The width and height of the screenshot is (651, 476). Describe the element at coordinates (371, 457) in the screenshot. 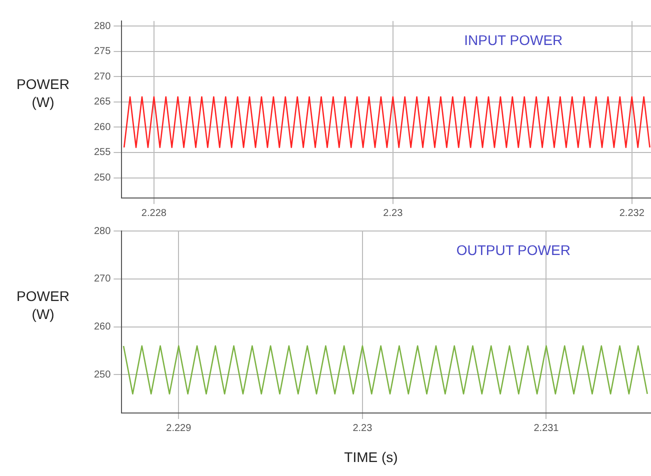

I see `x-axis-title: TIME (s)` at that location.